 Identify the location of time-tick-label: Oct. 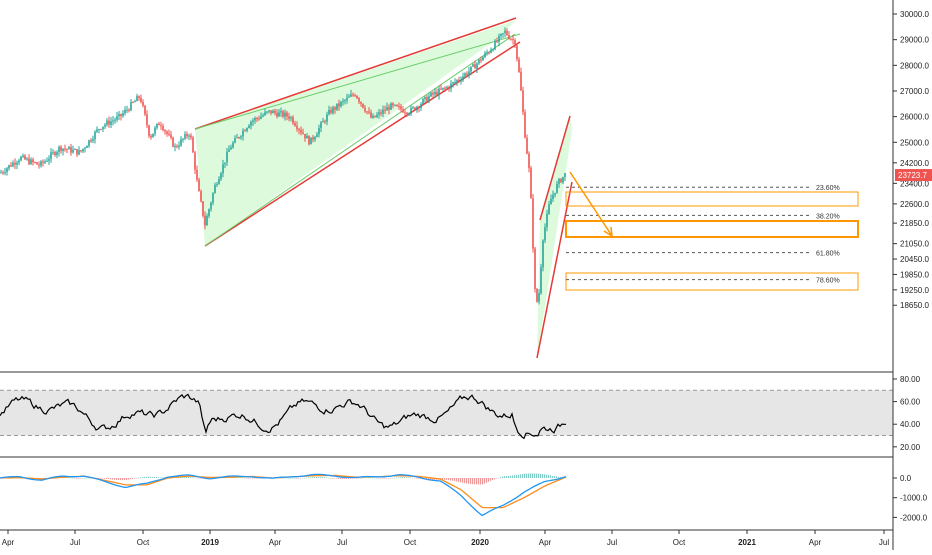
(679, 542).